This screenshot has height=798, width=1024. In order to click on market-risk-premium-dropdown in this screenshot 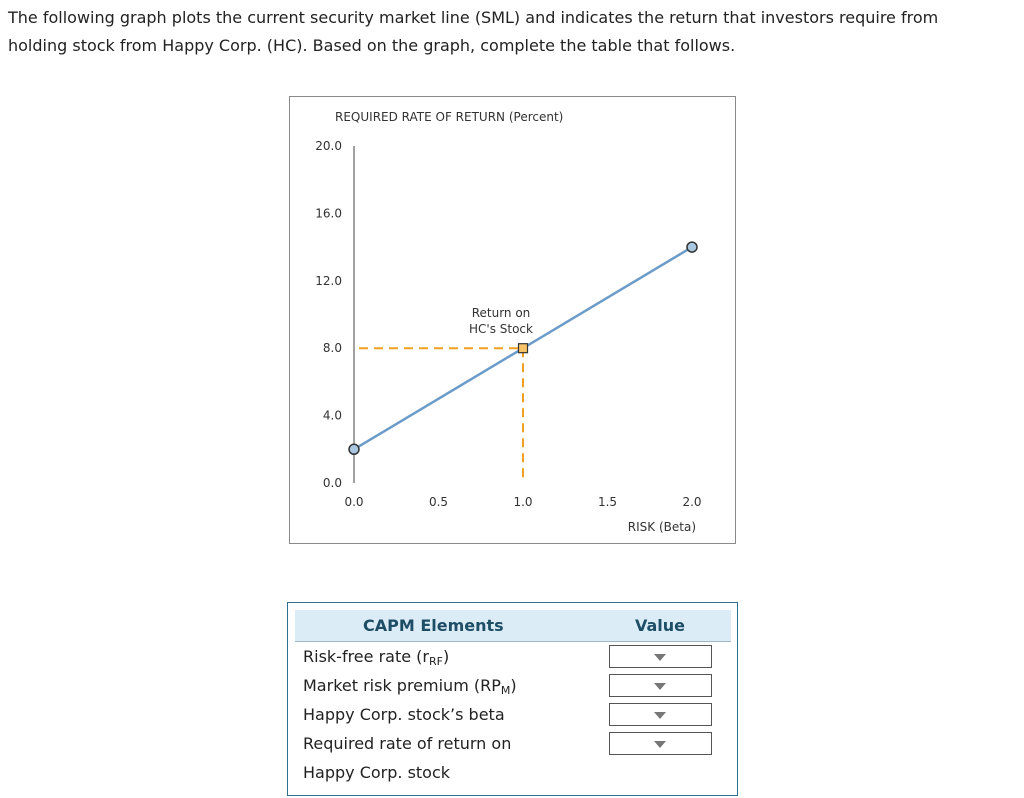, I will do `click(660, 685)`.